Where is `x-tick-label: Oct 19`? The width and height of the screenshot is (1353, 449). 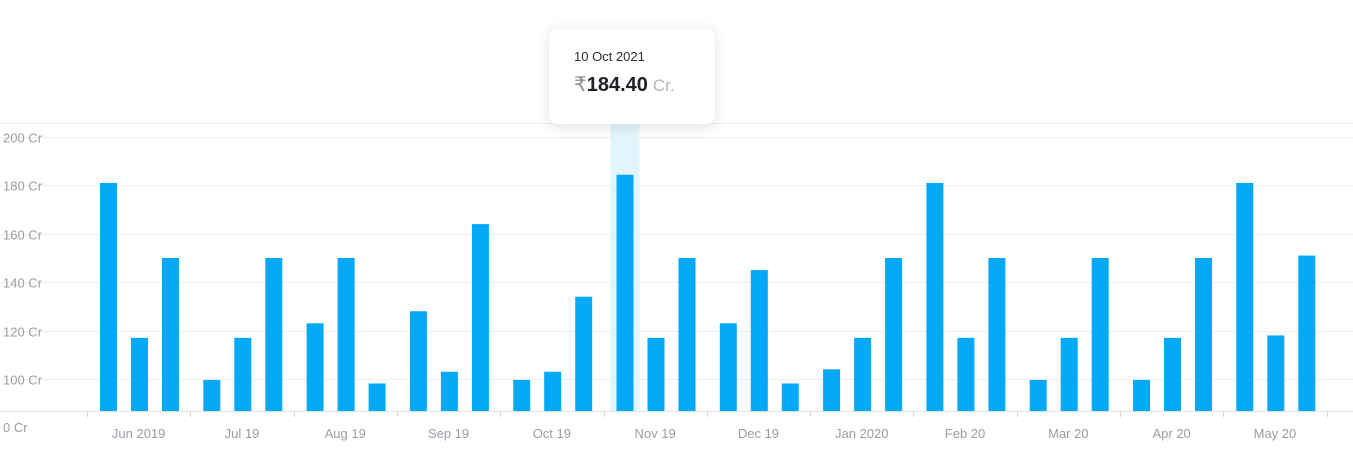 x-tick-label: Oct 19 is located at coordinates (552, 433).